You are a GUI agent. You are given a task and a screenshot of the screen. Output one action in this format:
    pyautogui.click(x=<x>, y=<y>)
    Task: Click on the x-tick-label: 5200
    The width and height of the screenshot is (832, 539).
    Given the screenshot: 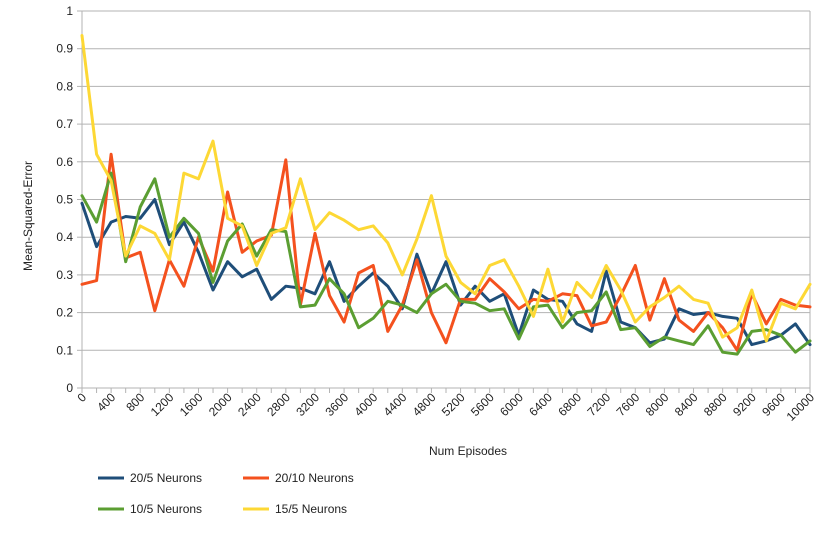 What is the action you would take?
    pyautogui.click(x=453, y=404)
    